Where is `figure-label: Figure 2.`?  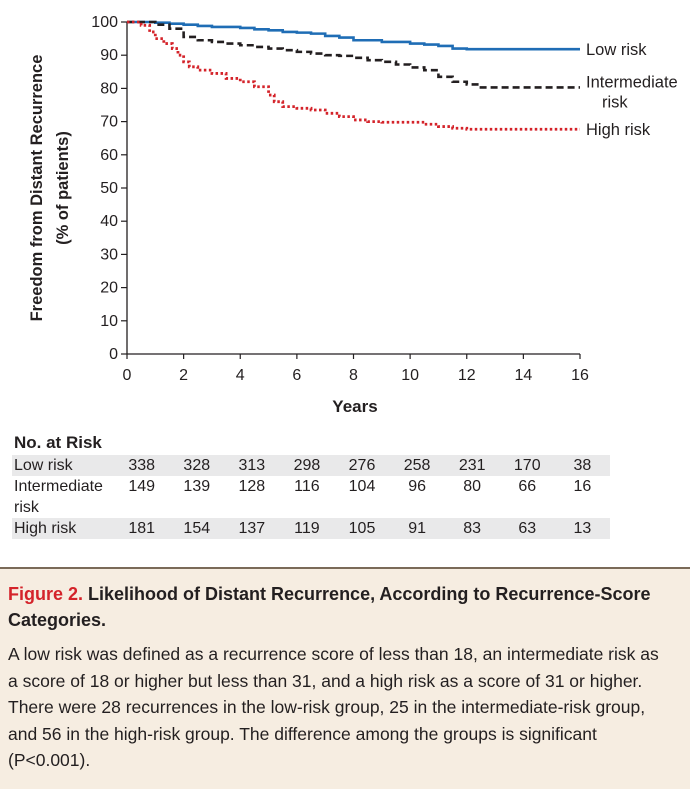 figure-label: Figure 2. is located at coordinates (46, 594).